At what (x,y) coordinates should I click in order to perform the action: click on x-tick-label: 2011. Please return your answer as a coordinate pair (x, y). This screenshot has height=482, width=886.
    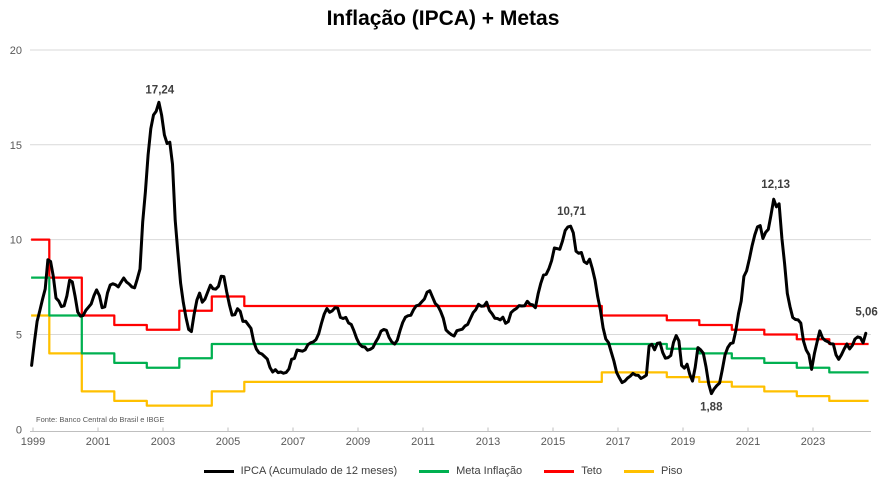
    Looking at the image, I should click on (423, 442).